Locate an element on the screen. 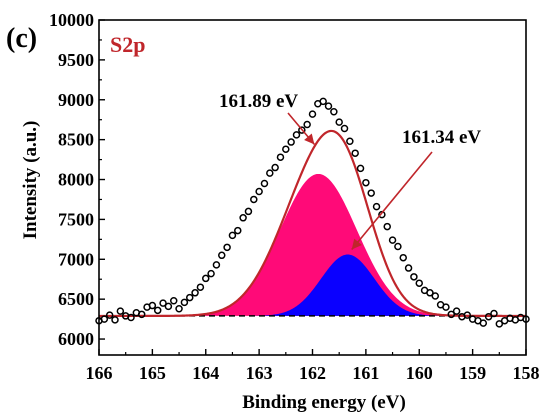 The width and height of the screenshot is (550, 418). x-tick-label: 166 is located at coordinates (99, 373).